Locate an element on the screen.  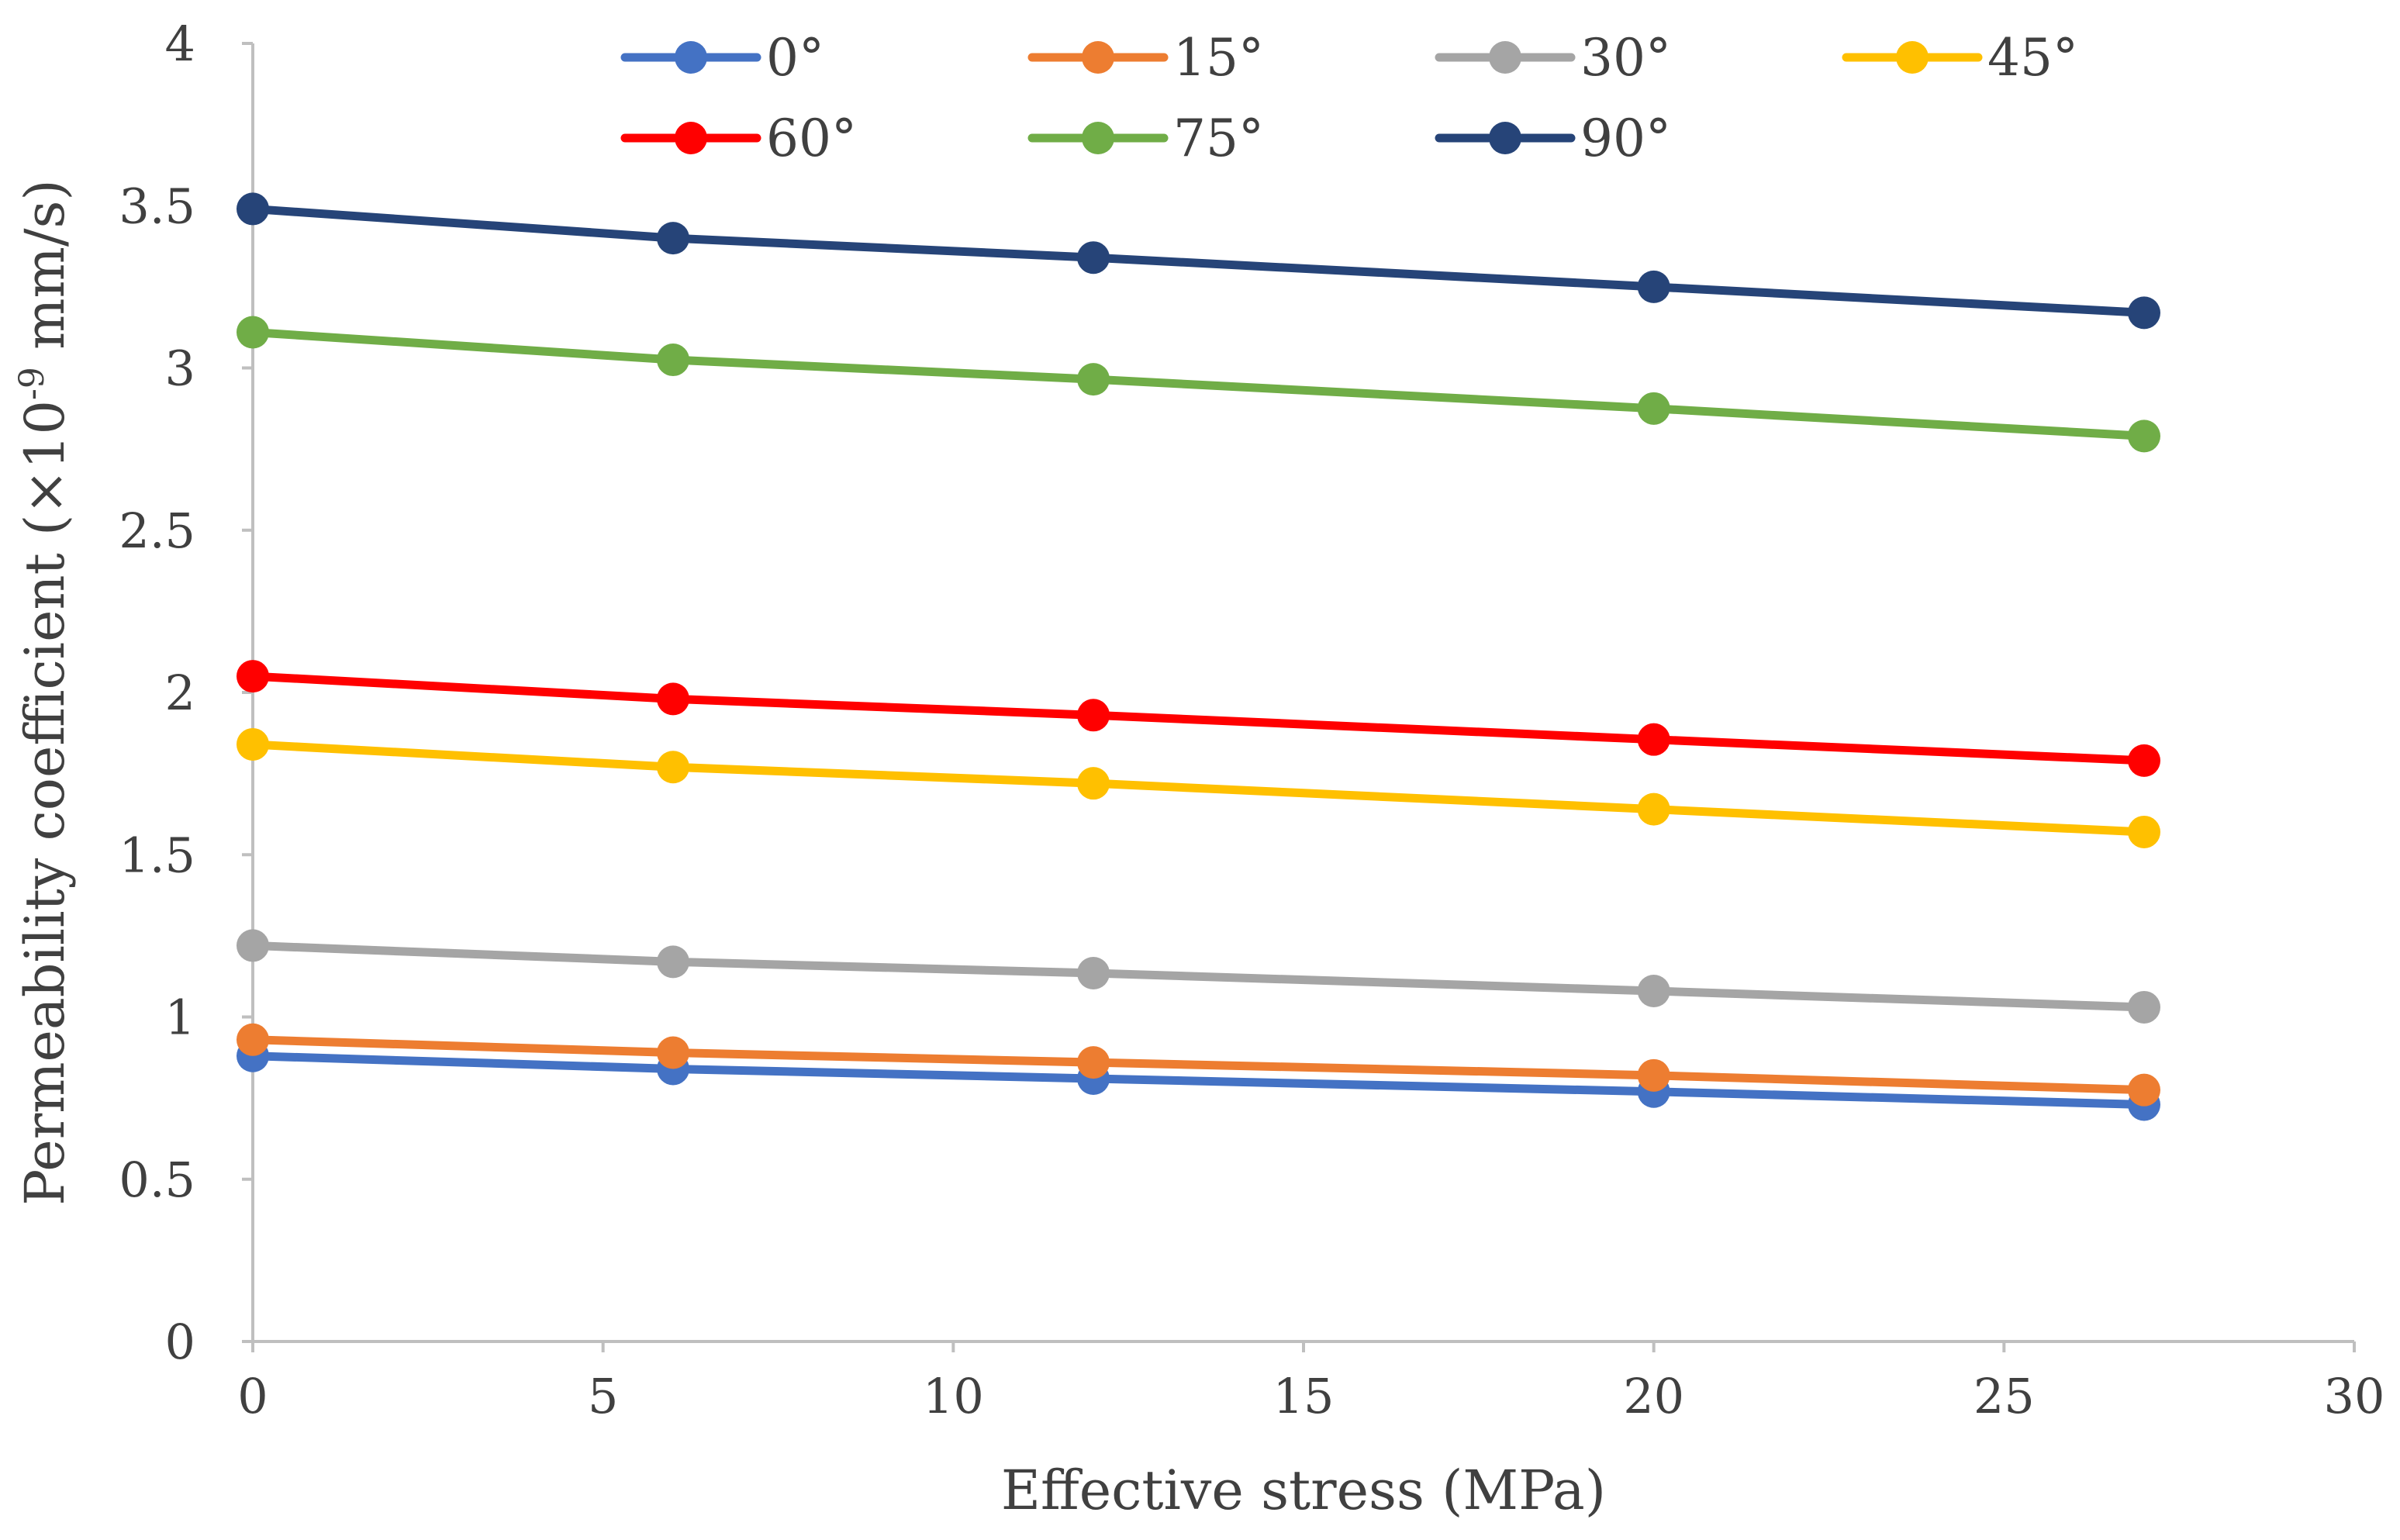
legend-item-45: 45° is located at coordinates (1960, 58).